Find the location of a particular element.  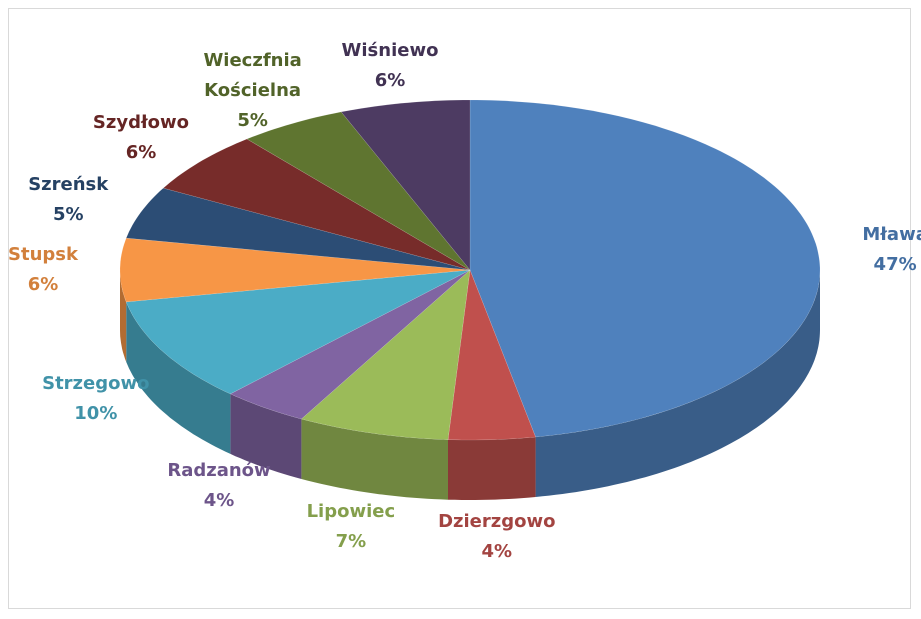

category-name: Wiśniewo is located at coordinates (390, 51).